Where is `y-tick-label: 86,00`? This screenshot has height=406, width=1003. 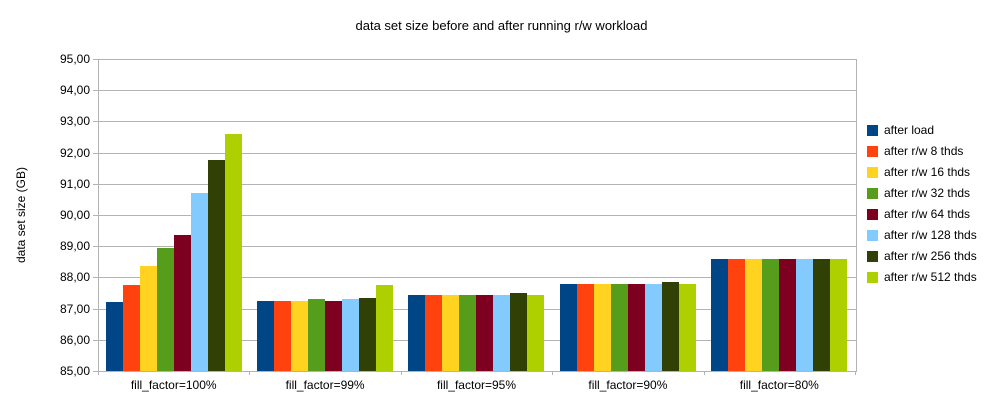 y-tick-label: 86,00 is located at coordinates (74, 339).